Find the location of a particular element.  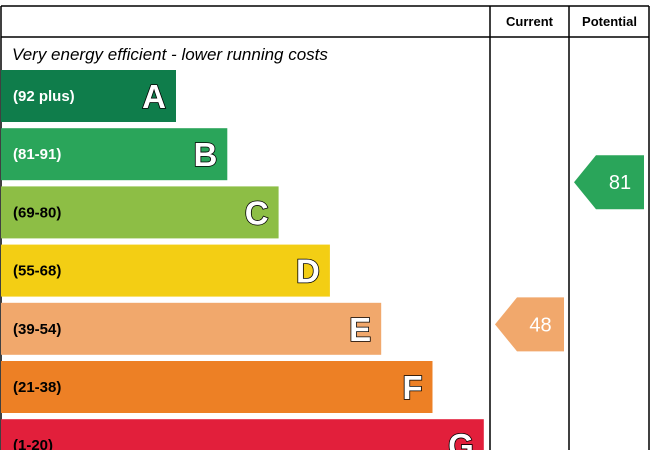

band-range-label: (39-54) is located at coordinates (37, 329).